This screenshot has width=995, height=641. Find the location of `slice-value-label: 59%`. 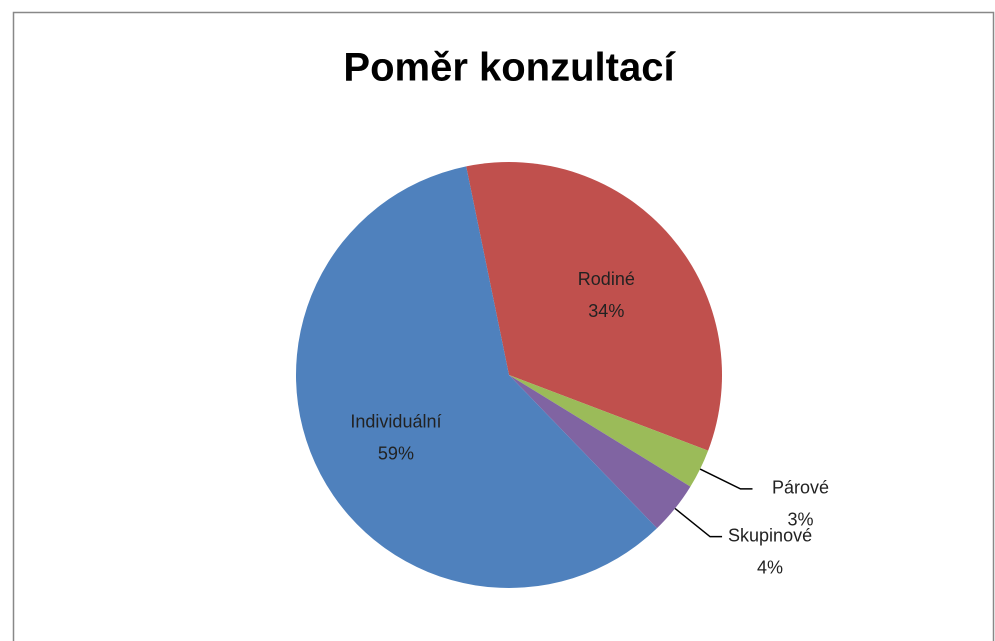

slice-value-label: 59% is located at coordinates (396, 453).